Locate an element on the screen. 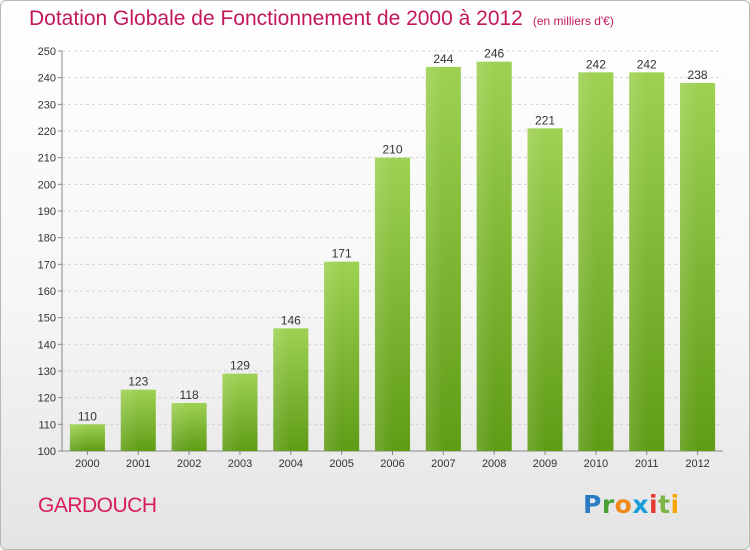  x-tick-label-2012: 2012 is located at coordinates (697, 464).